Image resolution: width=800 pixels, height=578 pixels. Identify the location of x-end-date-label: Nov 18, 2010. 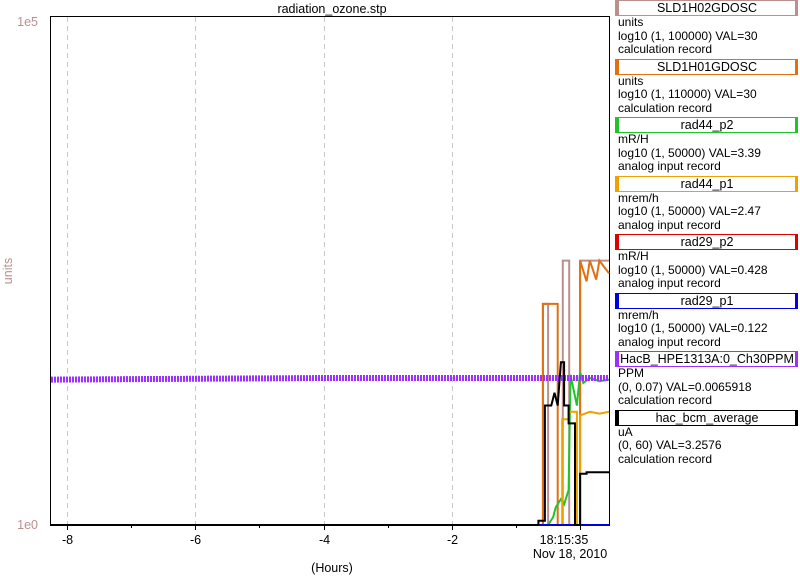
(570, 554).